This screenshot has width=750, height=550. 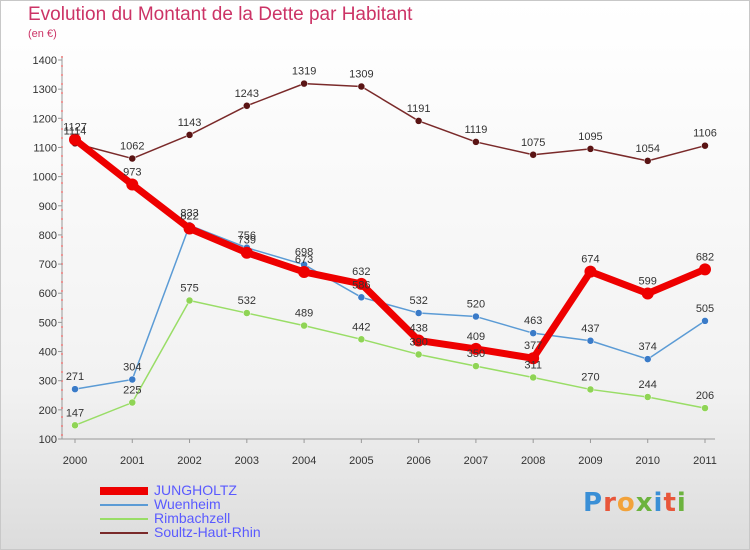 What do you see at coordinates (48, 353) in the screenshot?
I see `y-tick-label: 400` at bounding box center [48, 353].